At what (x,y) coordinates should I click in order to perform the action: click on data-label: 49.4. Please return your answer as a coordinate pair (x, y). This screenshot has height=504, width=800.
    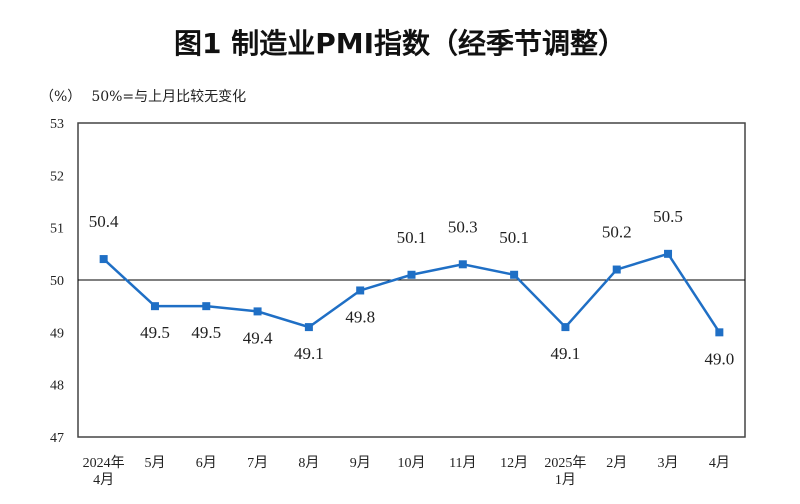
    Looking at the image, I should click on (258, 337).